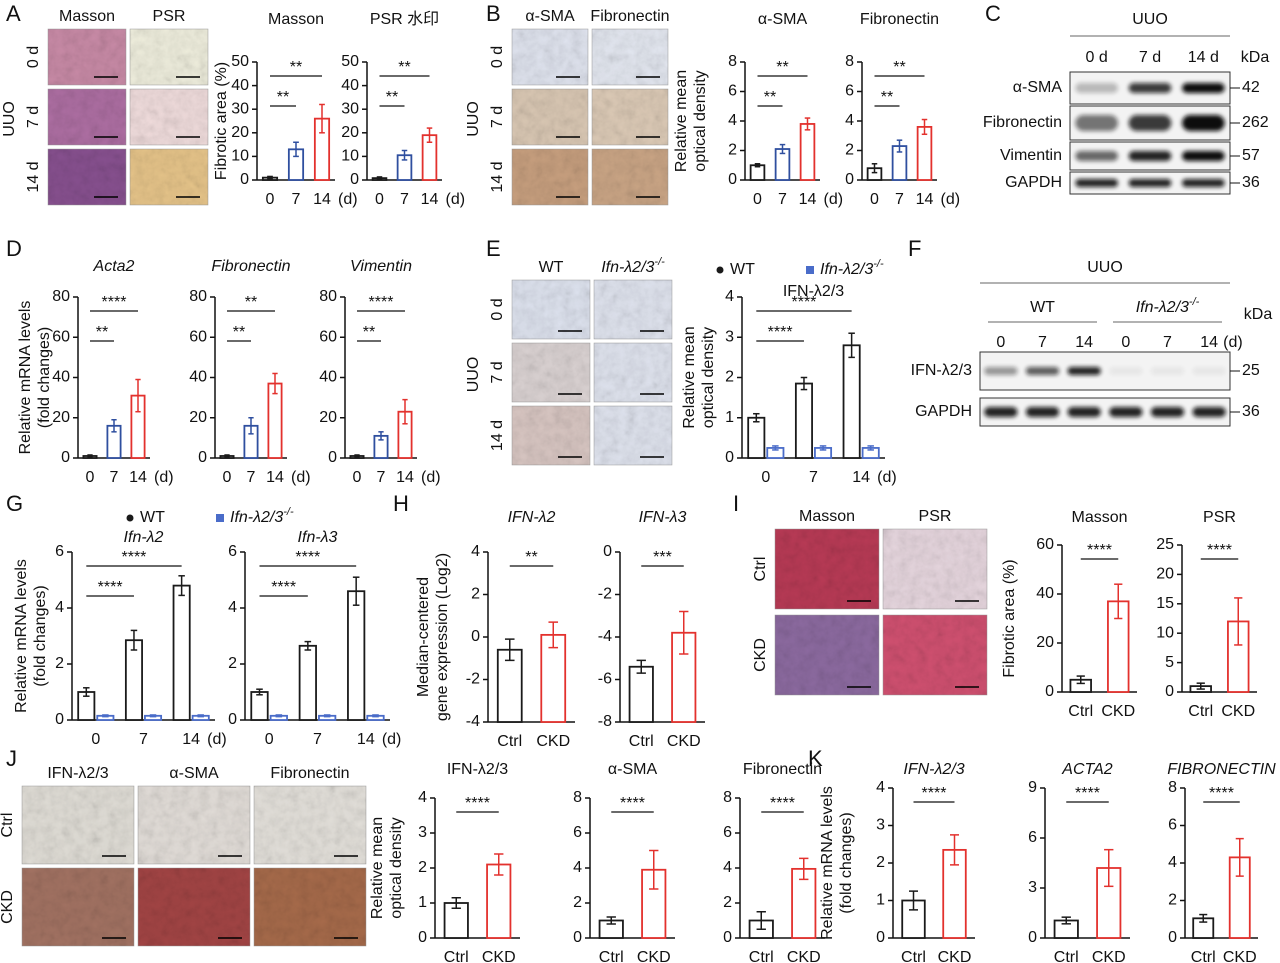 The height and width of the screenshot is (963, 1280). What do you see at coordinates (221, 121) in the screenshot?
I see `y-axis-label: Fibrotic area (%)` at bounding box center [221, 121].